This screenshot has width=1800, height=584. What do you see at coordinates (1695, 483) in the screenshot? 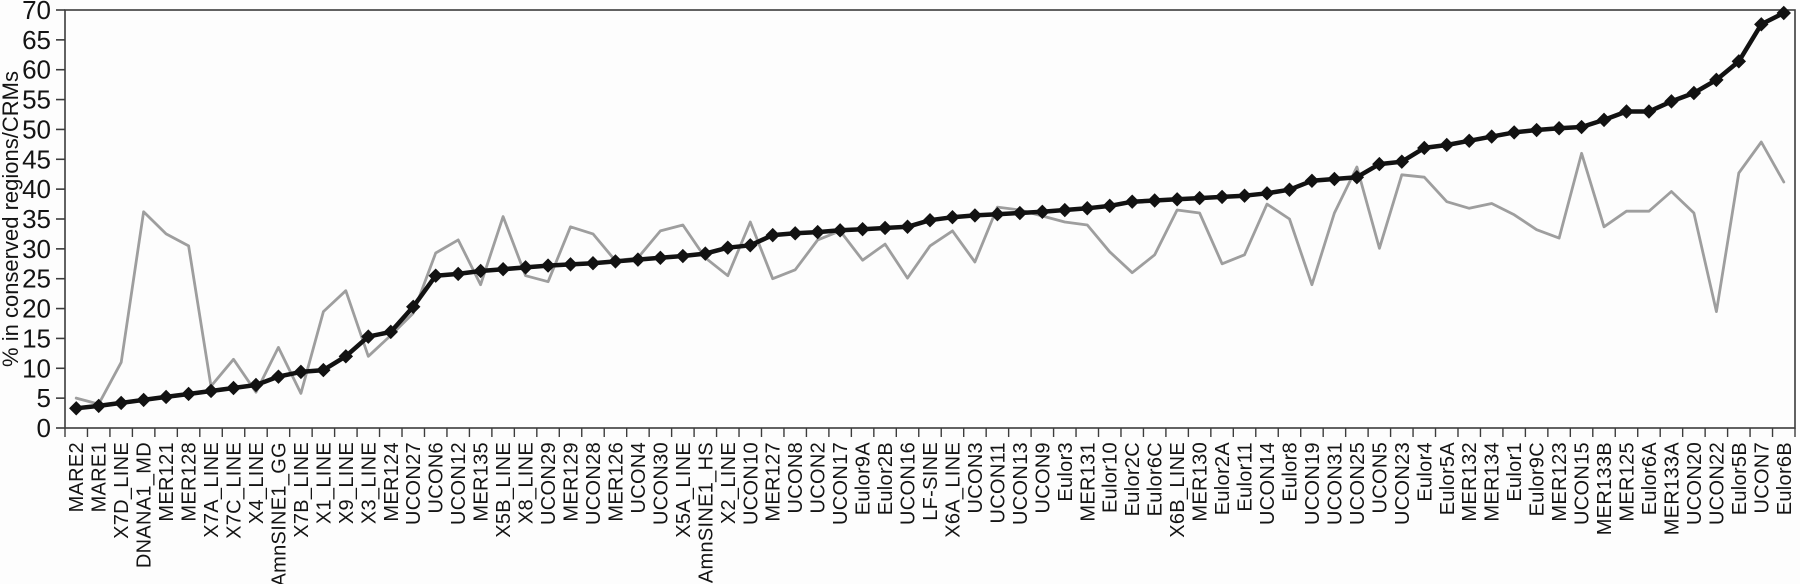
I see `x-category-label: UCON20` at bounding box center [1695, 483].